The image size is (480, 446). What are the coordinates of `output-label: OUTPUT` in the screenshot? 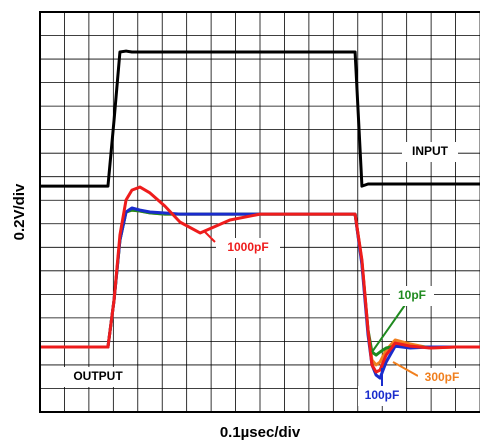 It's located at (98, 376).